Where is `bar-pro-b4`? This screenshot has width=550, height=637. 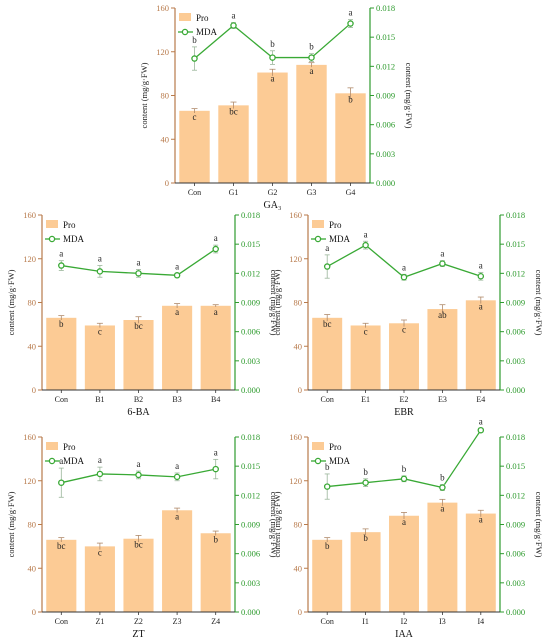 bar-pro-b4 is located at coordinates (215, 347).